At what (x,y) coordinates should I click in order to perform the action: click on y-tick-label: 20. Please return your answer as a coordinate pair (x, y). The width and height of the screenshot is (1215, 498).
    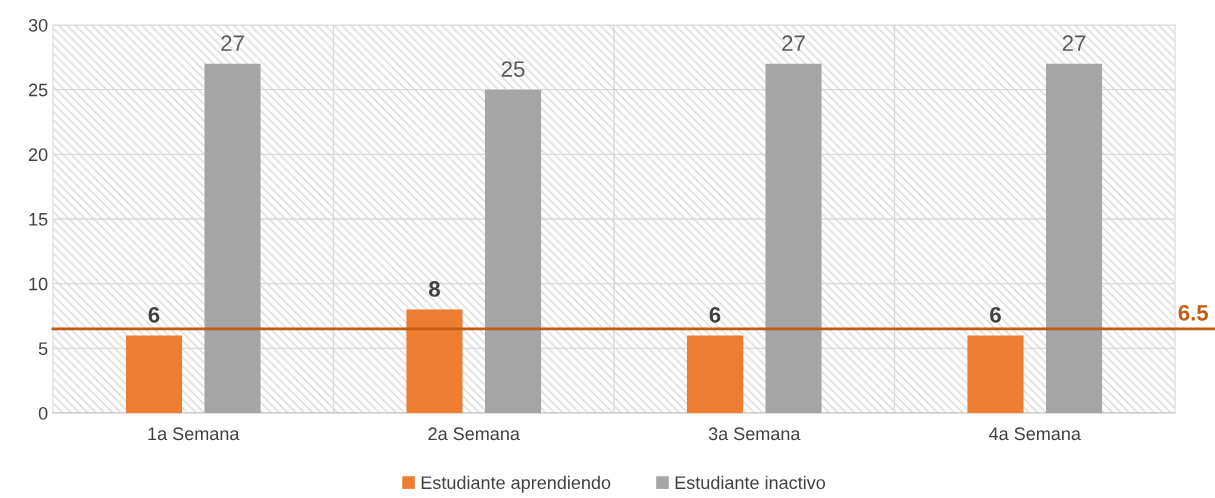
    Looking at the image, I should click on (38, 155).